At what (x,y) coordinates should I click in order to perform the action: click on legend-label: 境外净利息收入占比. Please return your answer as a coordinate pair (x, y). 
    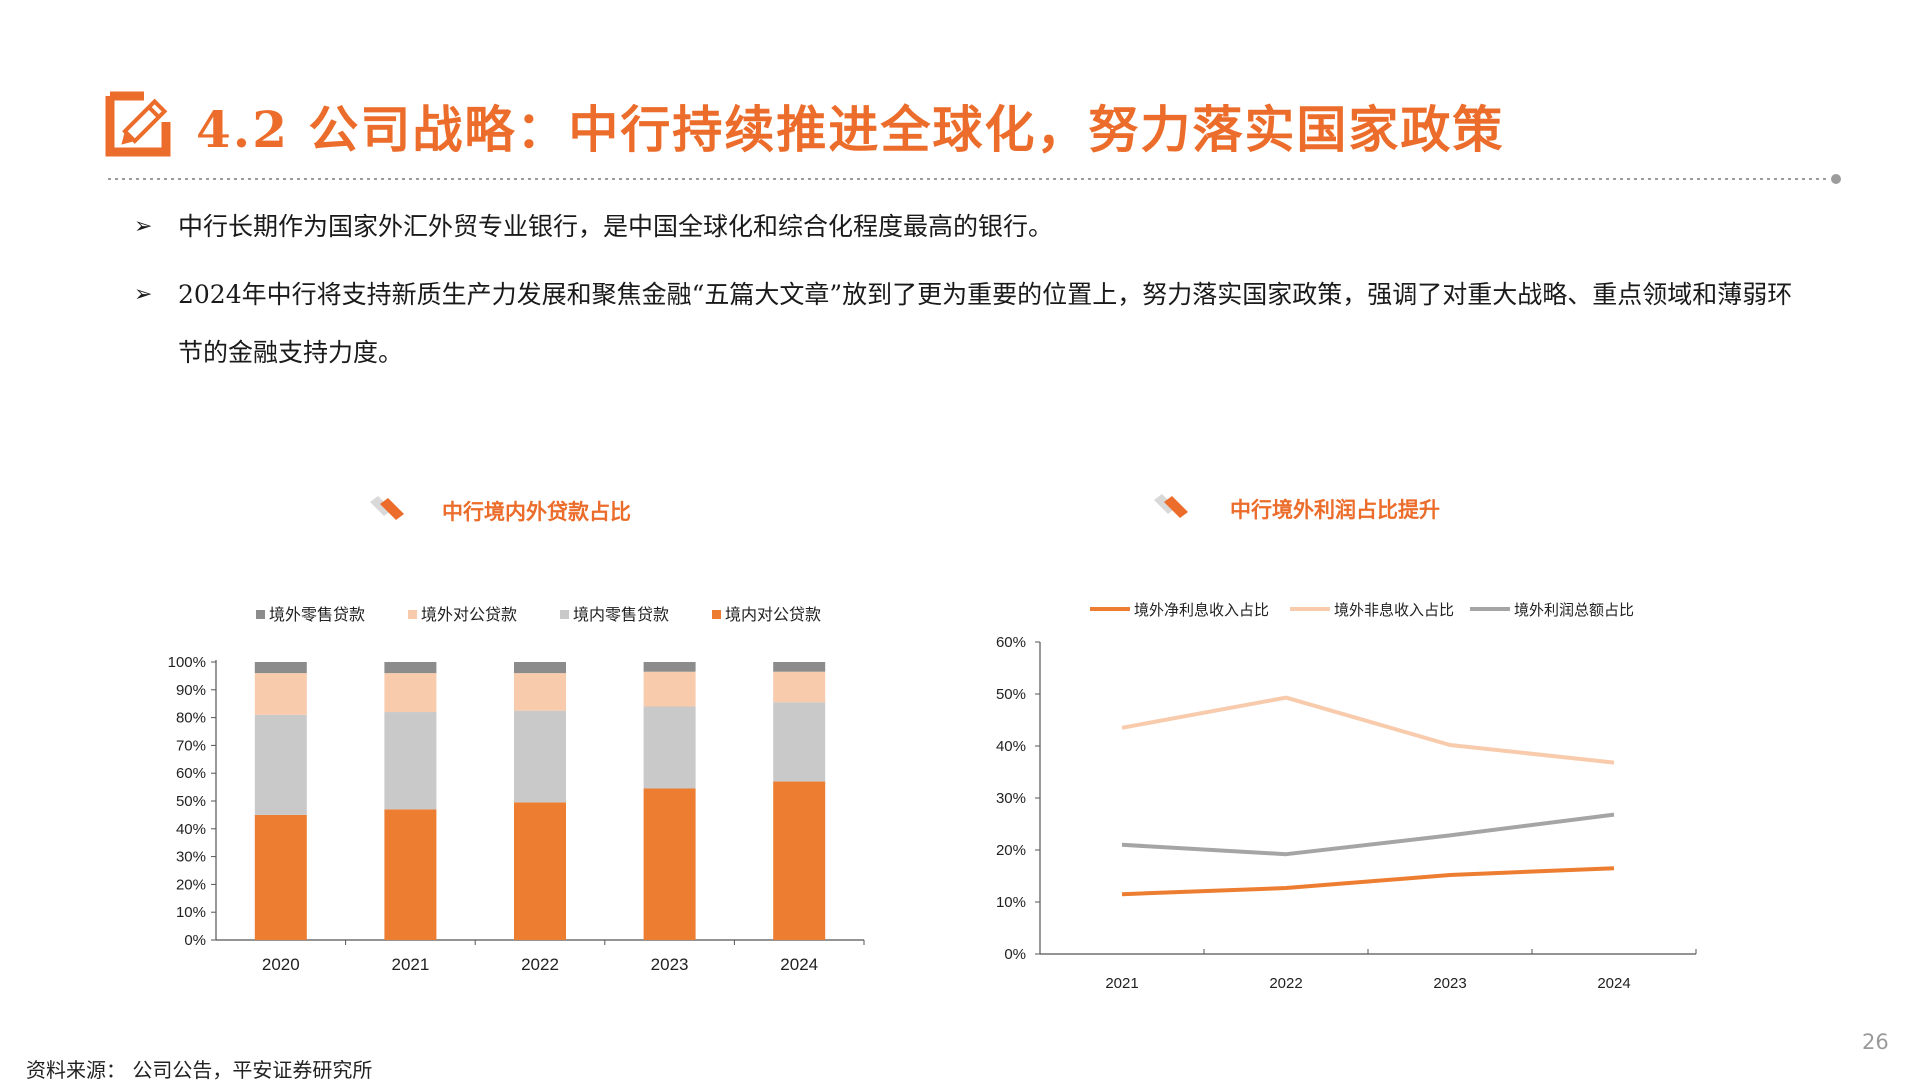
    Looking at the image, I should click on (1201, 610).